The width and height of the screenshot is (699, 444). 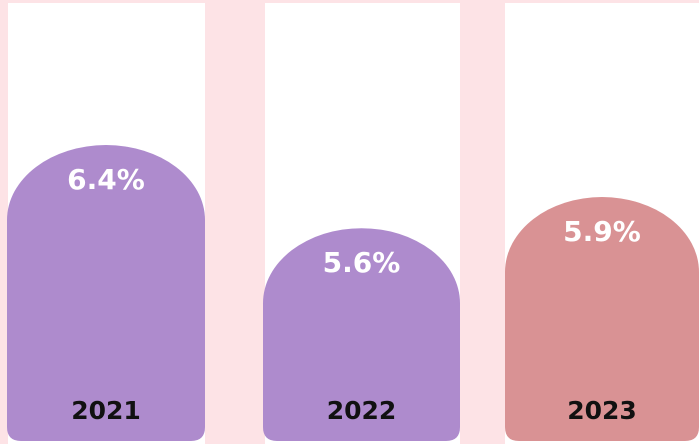 What do you see at coordinates (361, 334) in the screenshot?
I see `bar` at bounding box center [361, 334].